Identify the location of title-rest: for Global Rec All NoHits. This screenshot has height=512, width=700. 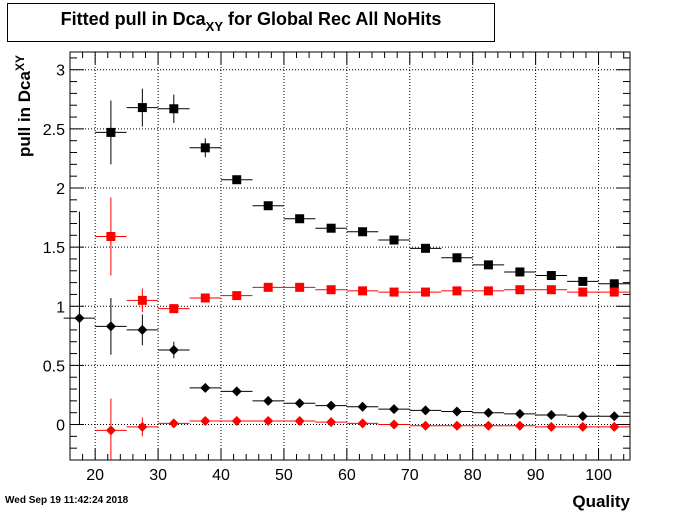
(332, 19).